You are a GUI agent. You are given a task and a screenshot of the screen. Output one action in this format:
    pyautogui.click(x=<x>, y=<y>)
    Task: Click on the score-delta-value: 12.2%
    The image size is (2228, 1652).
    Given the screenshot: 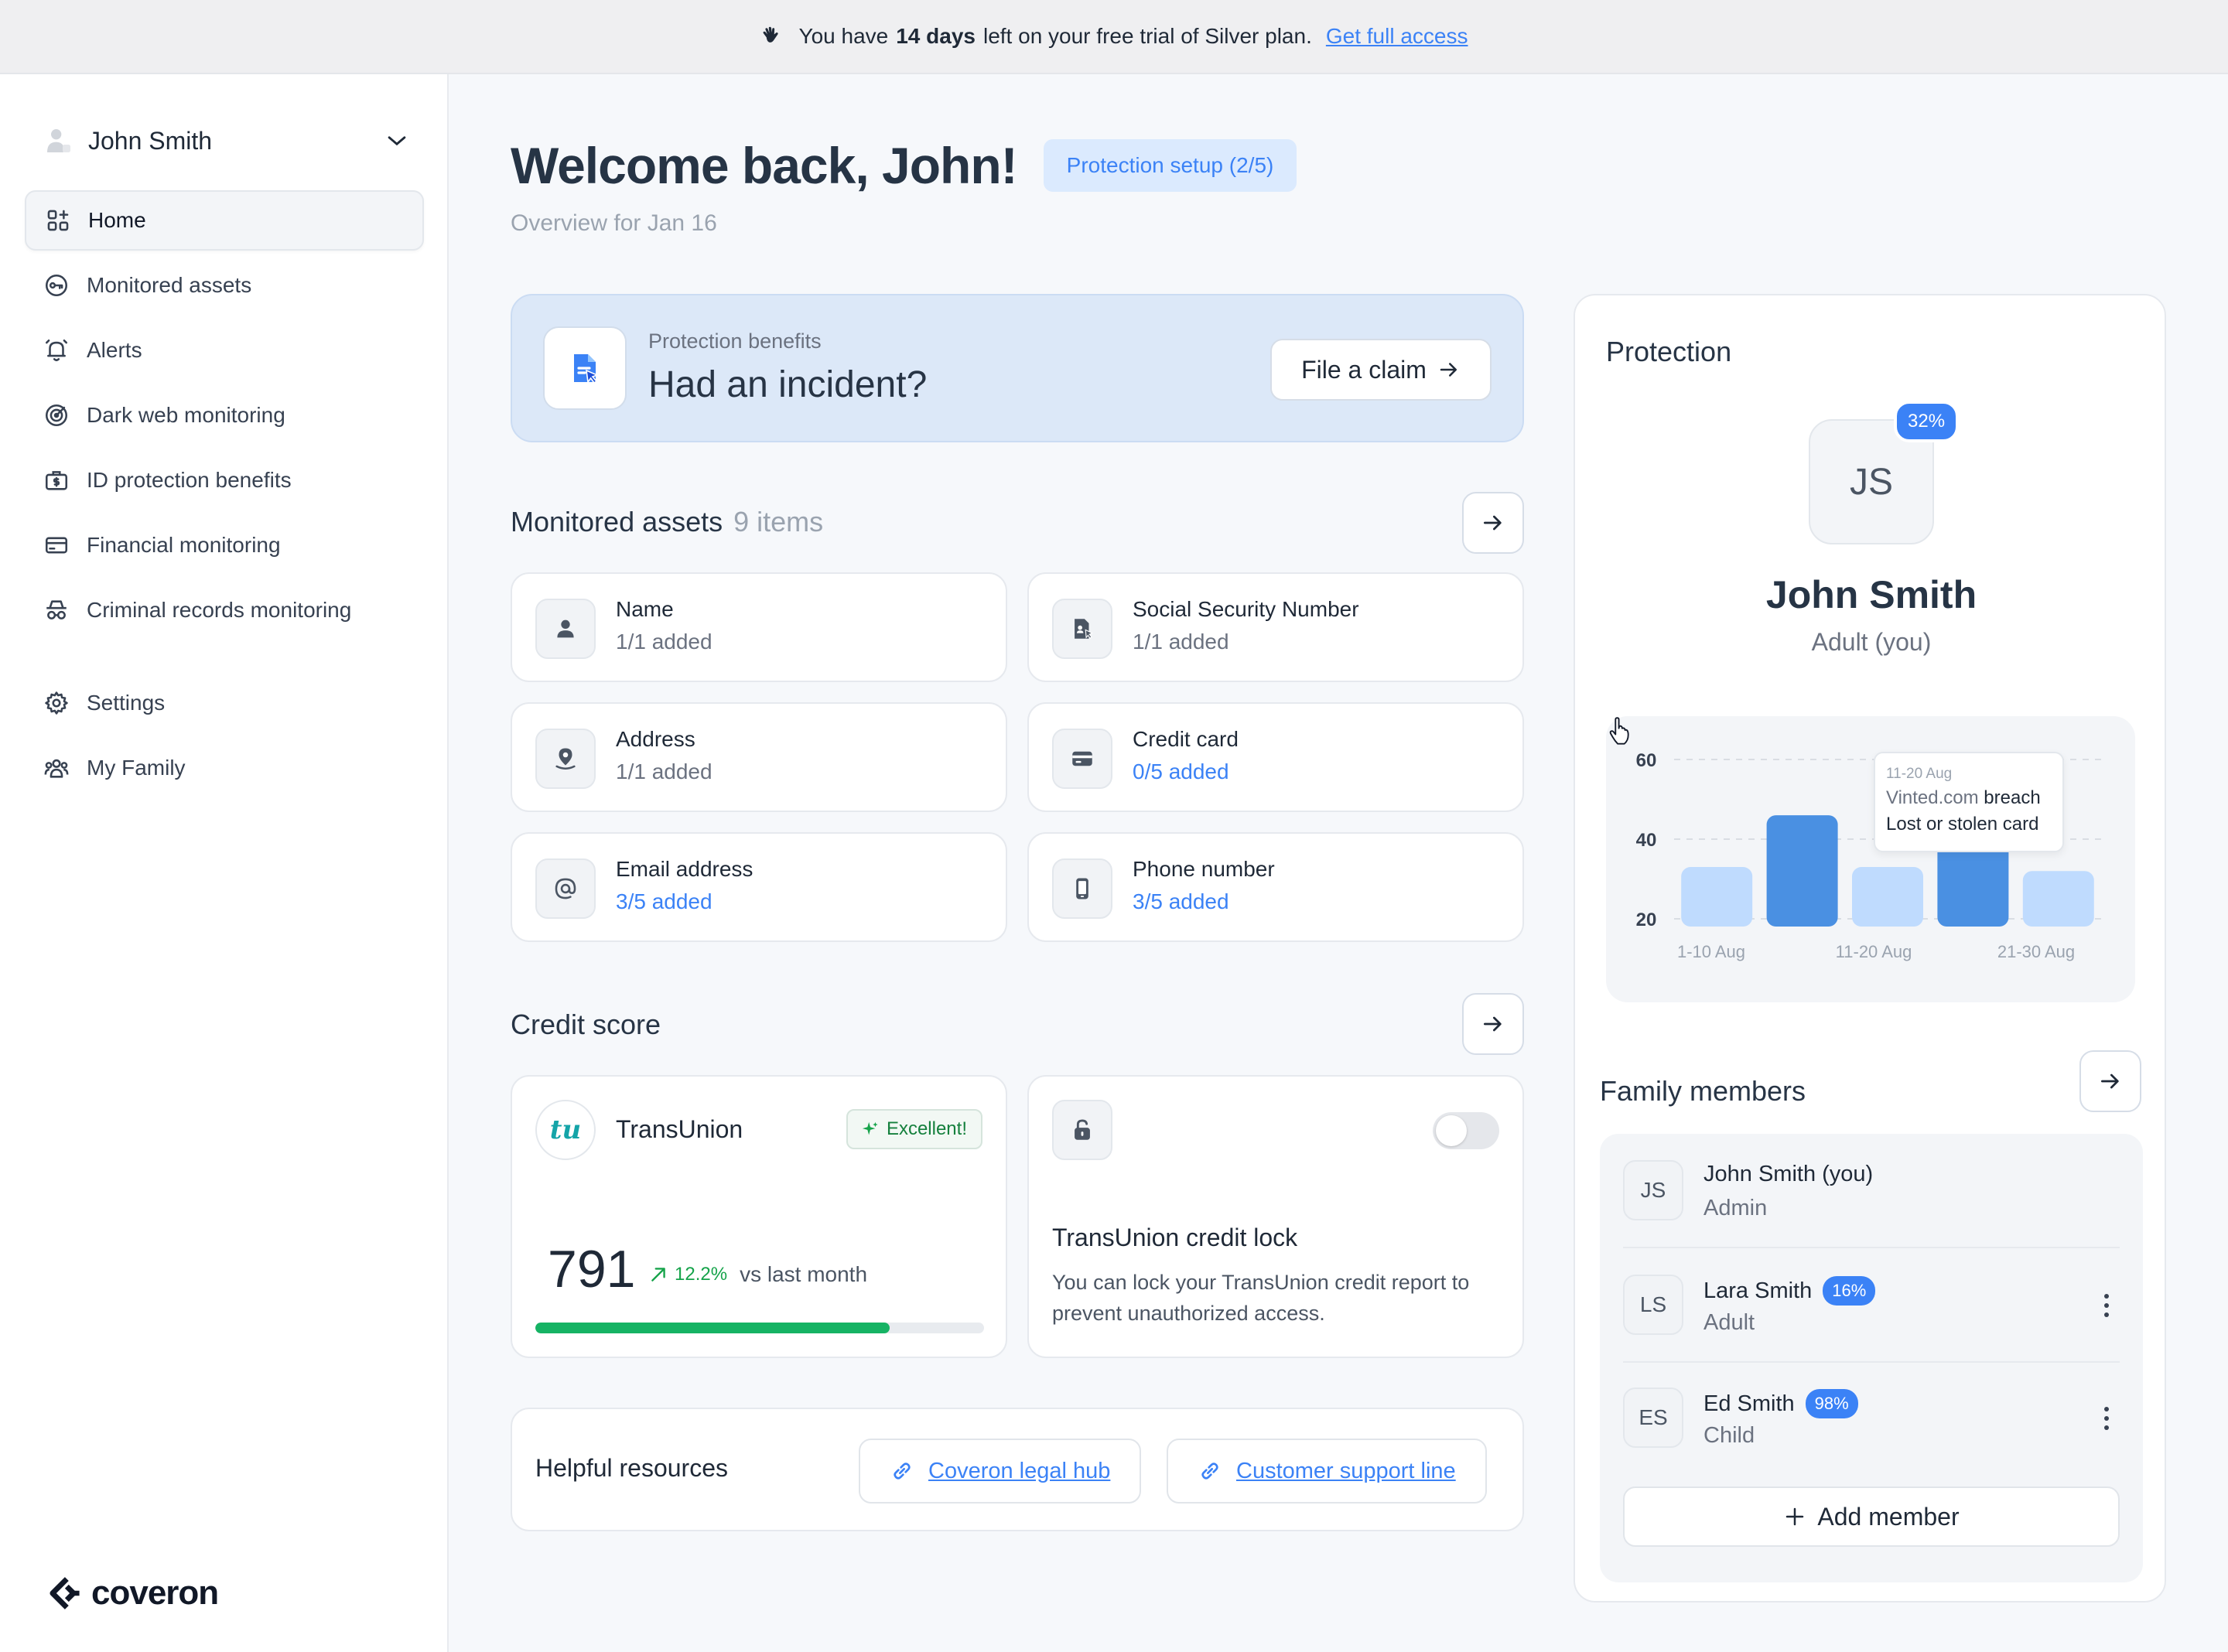 What is the action you would take?
    pyautogui.click(x=701, y=1274)
    